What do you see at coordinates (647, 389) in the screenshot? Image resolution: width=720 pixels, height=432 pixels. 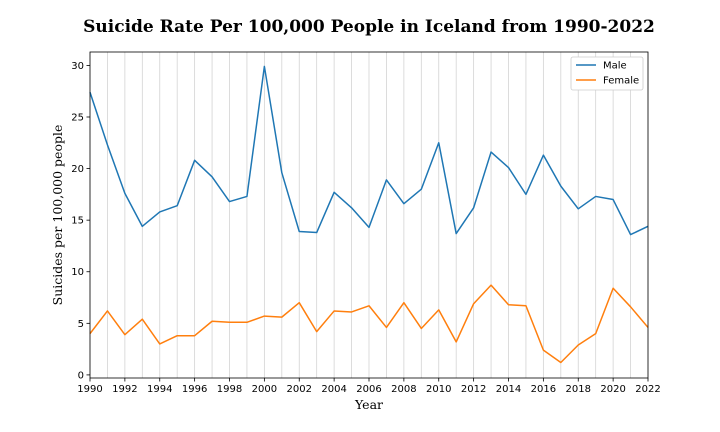 I see `x-tick-label: 2022` at bounding box center [647, 389].